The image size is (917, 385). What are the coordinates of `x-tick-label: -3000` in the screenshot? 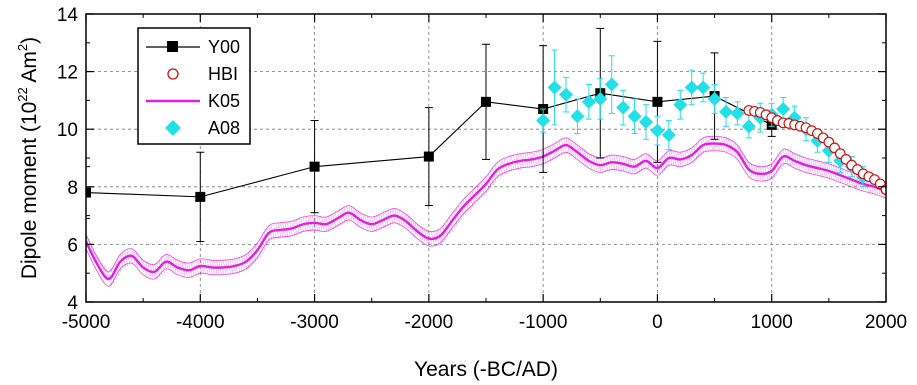 It's located at (314, 322).